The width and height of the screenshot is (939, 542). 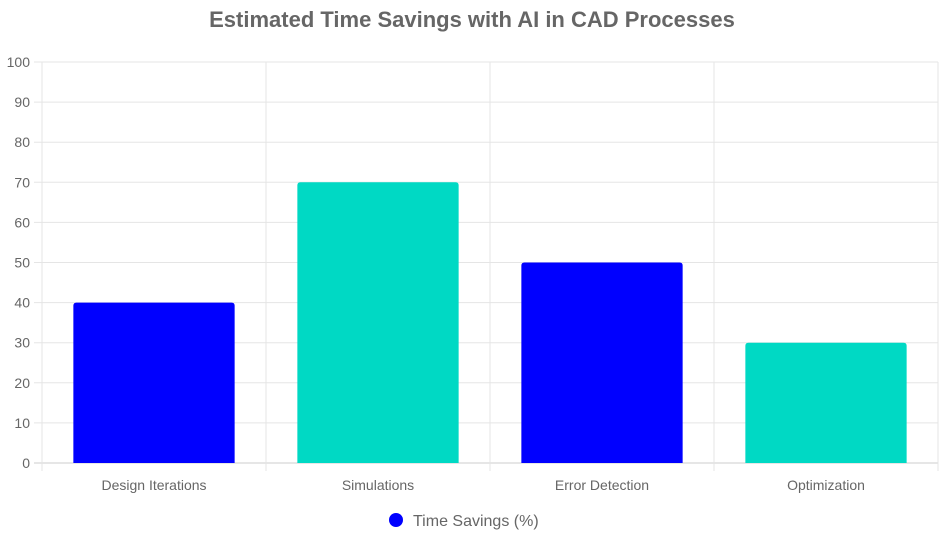 What do you see at coordinates (22, 182) in the screenshot?
I see `y-tick-label: 70` at bounding box center [22, 182].